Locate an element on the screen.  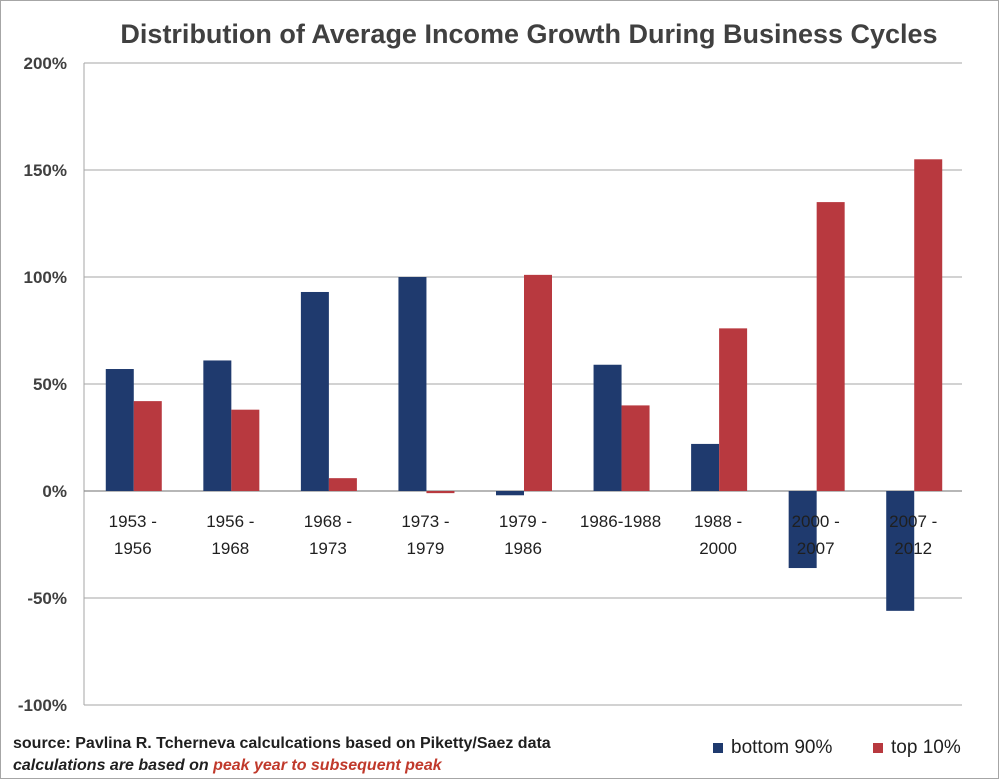
x-category-label-line: 1986 is located at coordinates (523, 548).